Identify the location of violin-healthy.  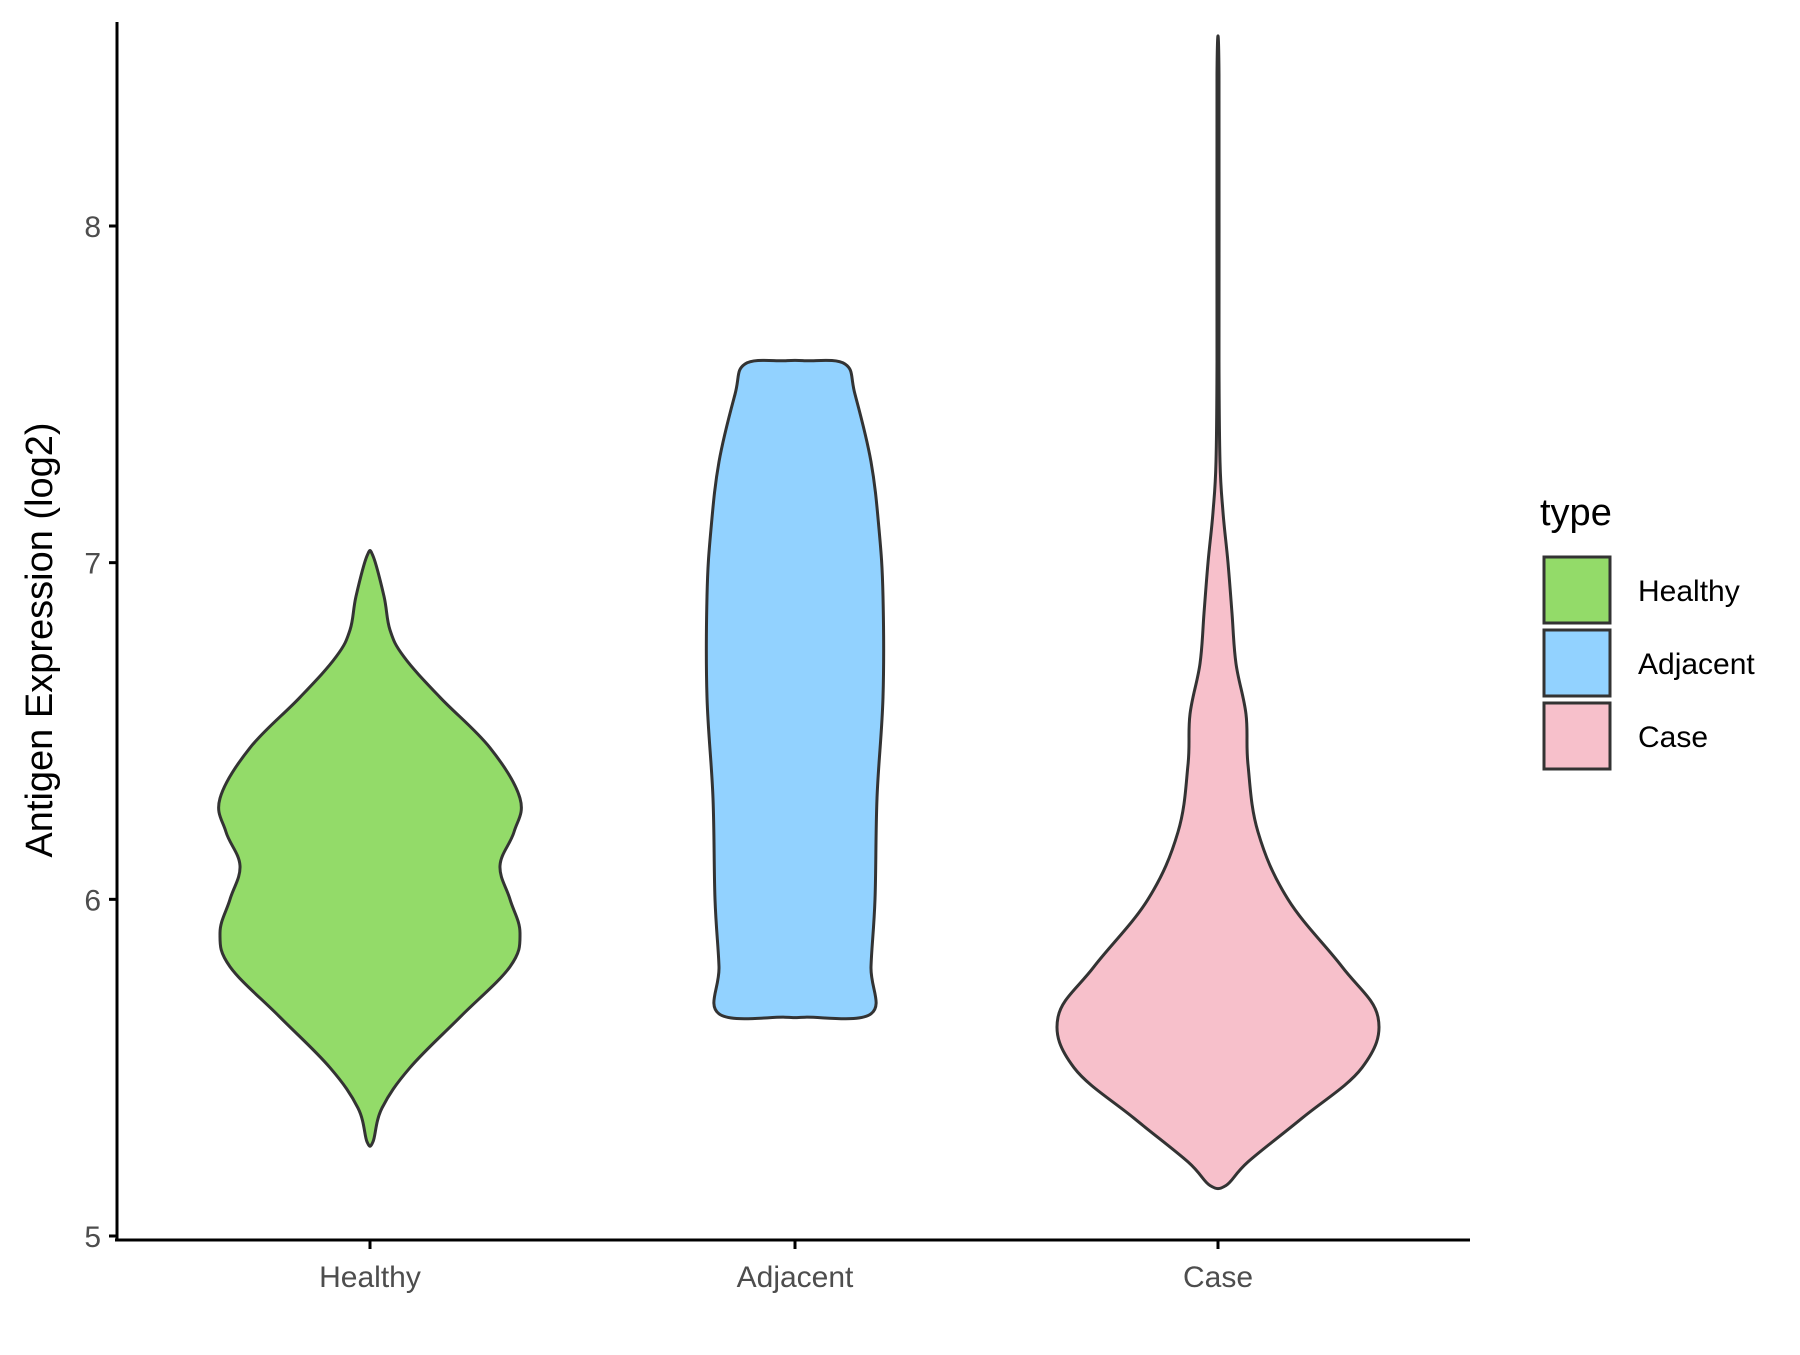
(370, 848).